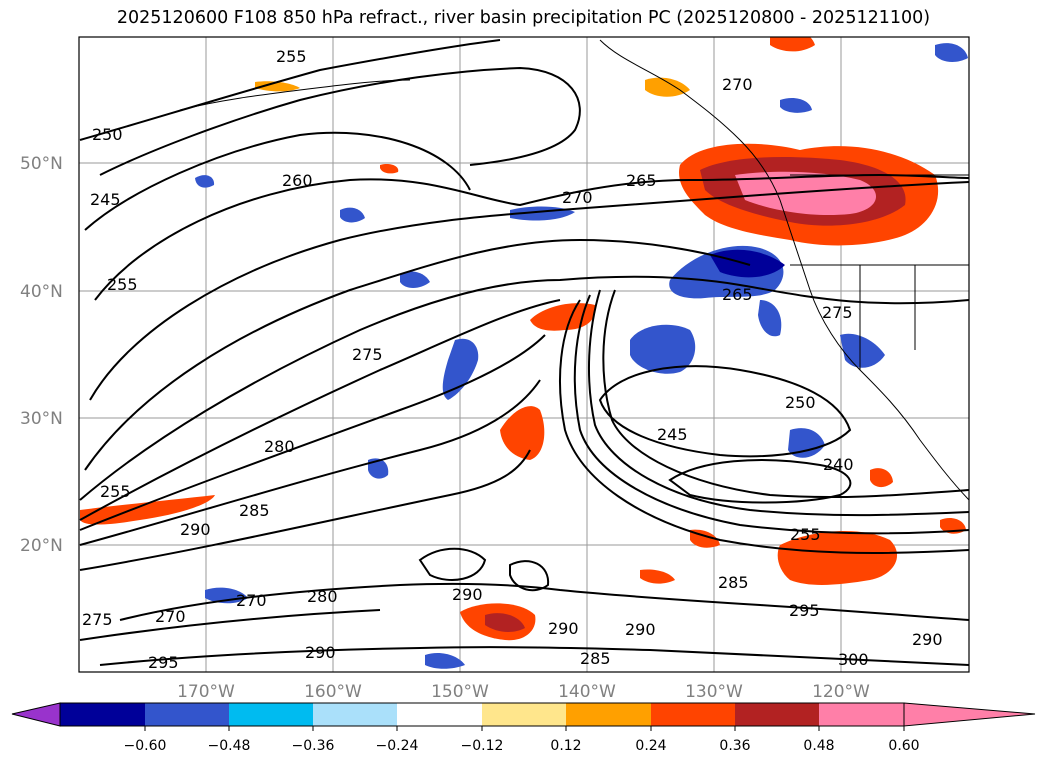 The height and width of the screenshot is (765, 1047). I want to click on lat-label-20n: 20°N, so click(41, 546).